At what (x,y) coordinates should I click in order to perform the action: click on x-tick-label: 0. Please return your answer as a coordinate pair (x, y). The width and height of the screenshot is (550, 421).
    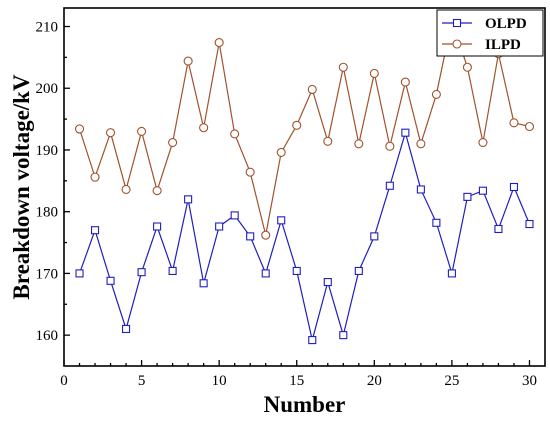
    Looking at the image, I should click on (64, 381).